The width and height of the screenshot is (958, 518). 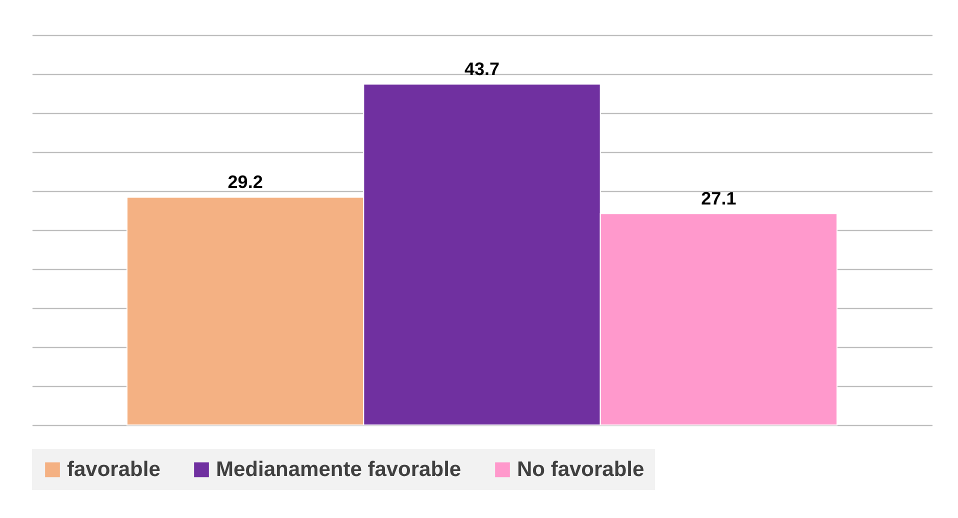 I want to click on data-label: 43.7, so click(x=482, y=69).